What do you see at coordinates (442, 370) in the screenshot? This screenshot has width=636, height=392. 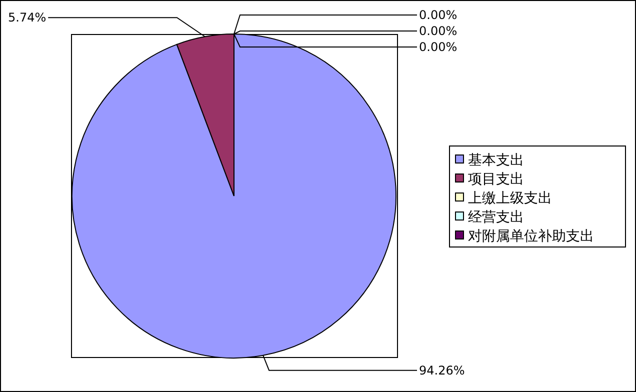 I see `data-label: 94.26%` at bounding box center [442, 370].